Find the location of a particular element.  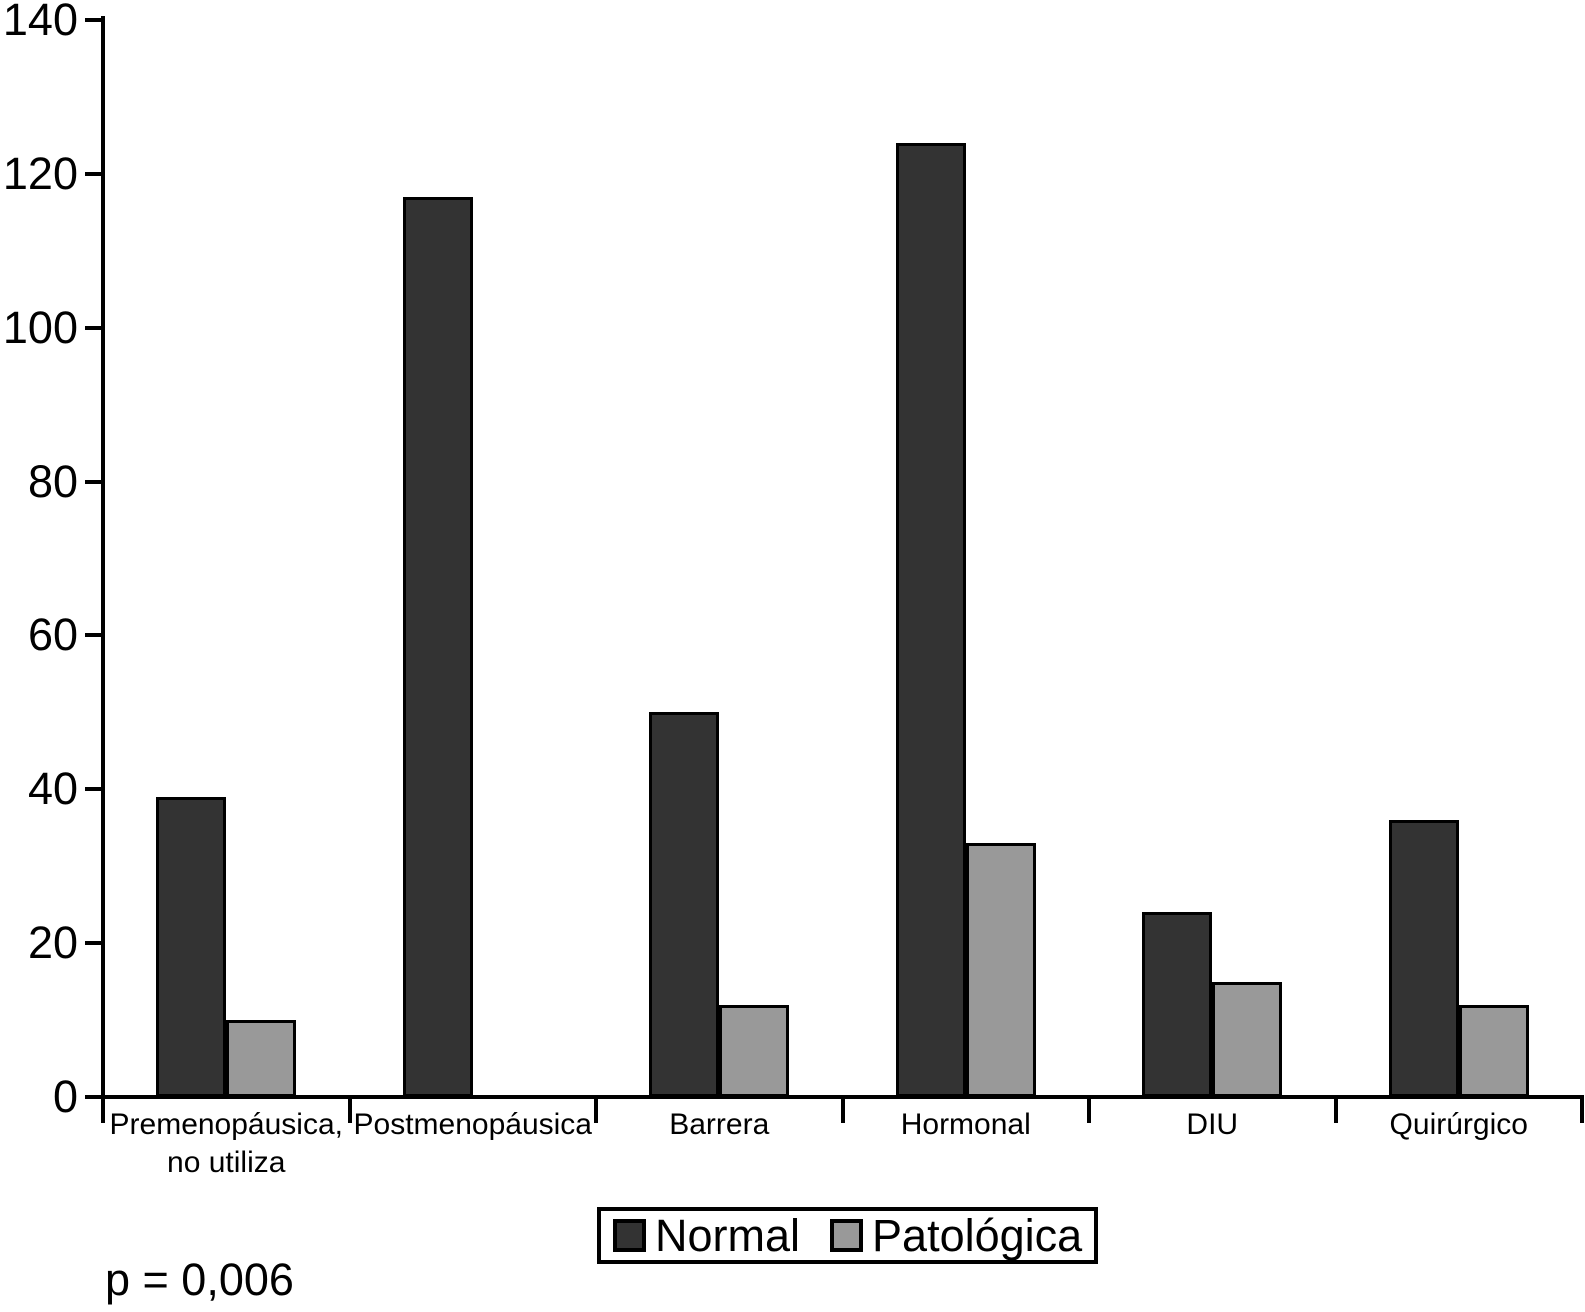

legend-item-patologica: Patológica is located at coordinates (956, 1235).